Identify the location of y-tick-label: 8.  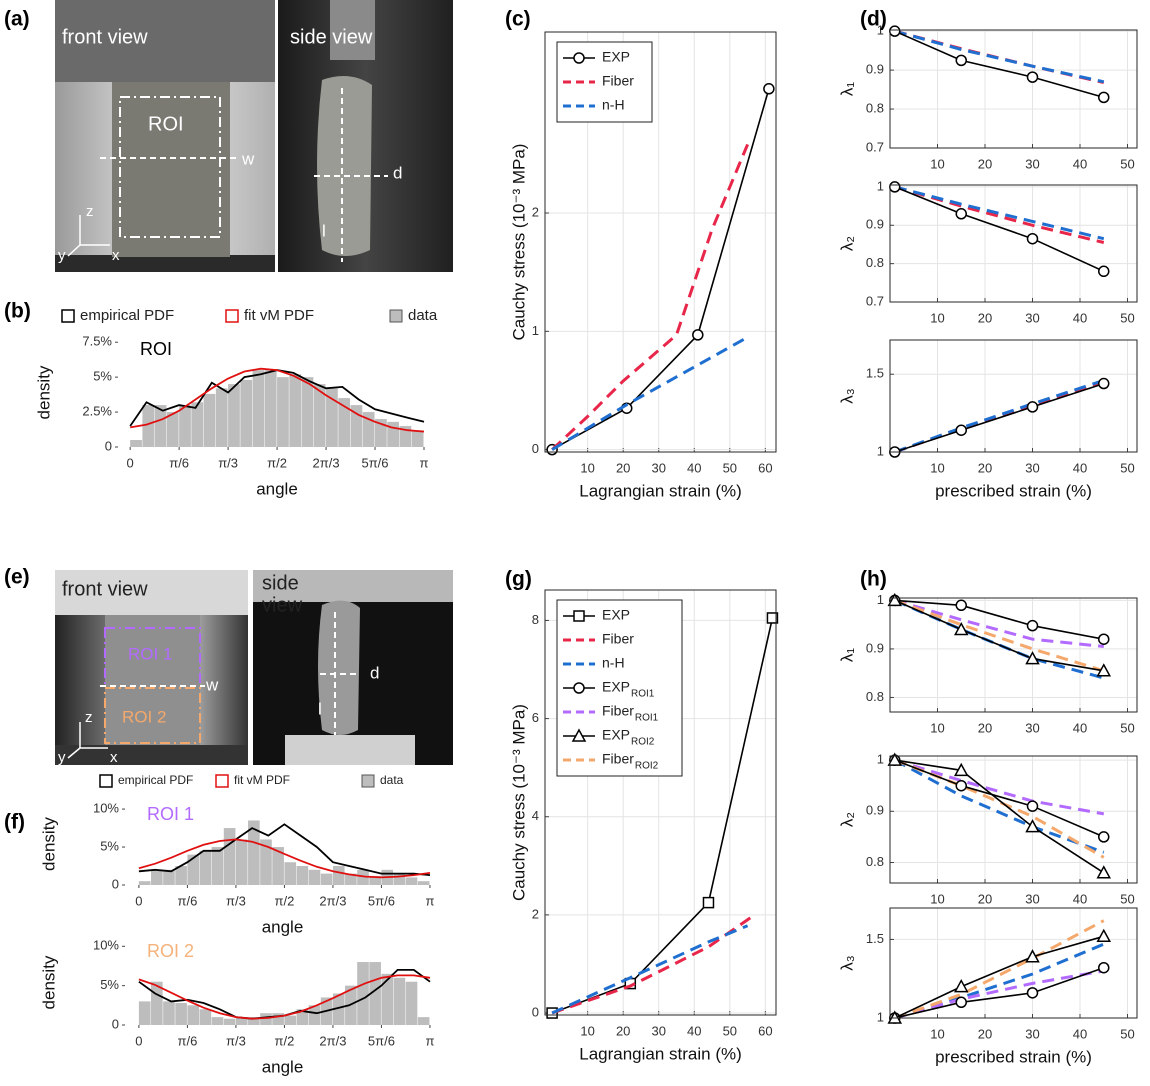
(535, 619).